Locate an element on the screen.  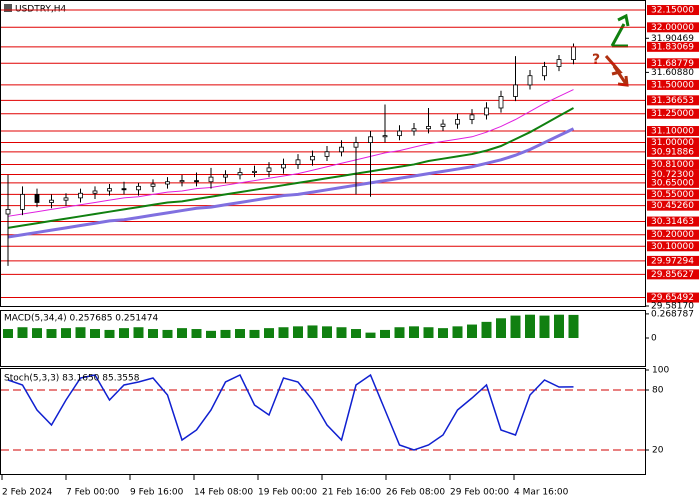
x-tick-label: 19 Feb 00:00 is located at coordinates (287, 493).